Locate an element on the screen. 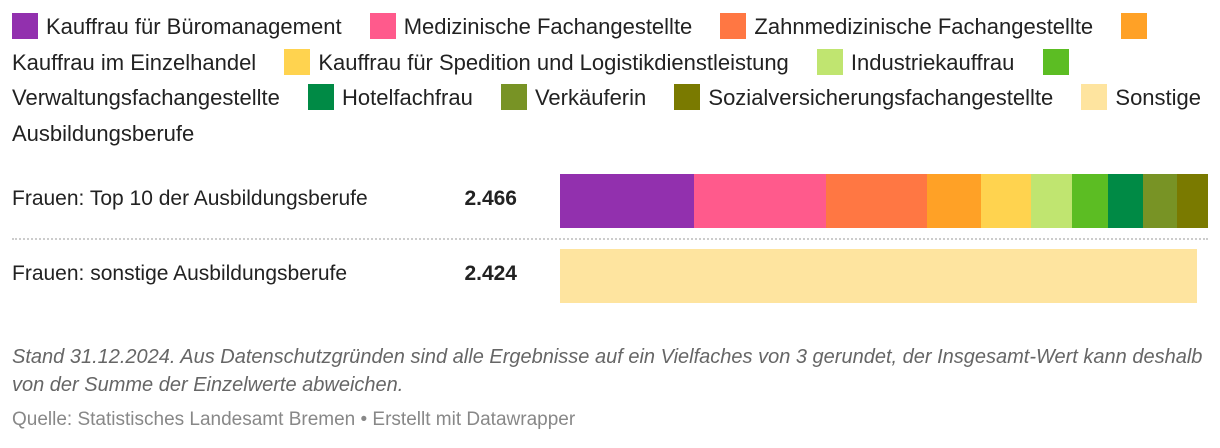 This screenshot has height=448, width=1220. legend-label: Kauffrau im Einzelhandel is located at coordinates (134, 62).